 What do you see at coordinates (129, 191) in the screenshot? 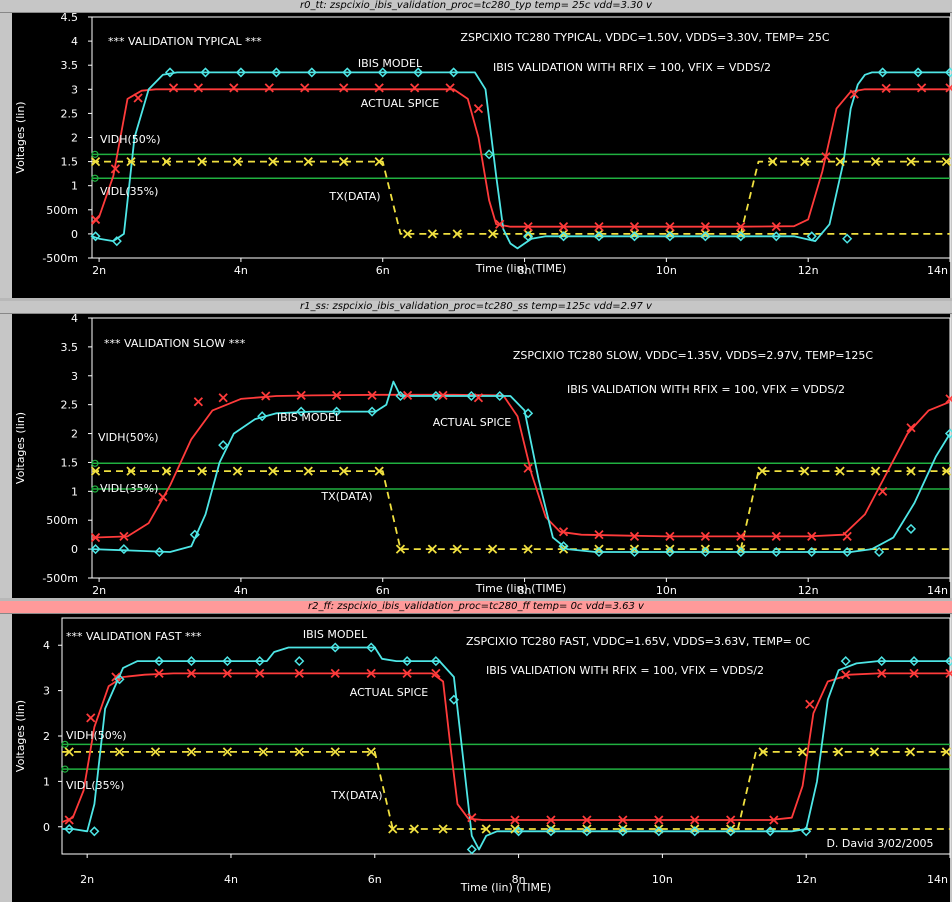
I see `annotation-vidl: VIDL(35%)` at bounding box center [129, 191].